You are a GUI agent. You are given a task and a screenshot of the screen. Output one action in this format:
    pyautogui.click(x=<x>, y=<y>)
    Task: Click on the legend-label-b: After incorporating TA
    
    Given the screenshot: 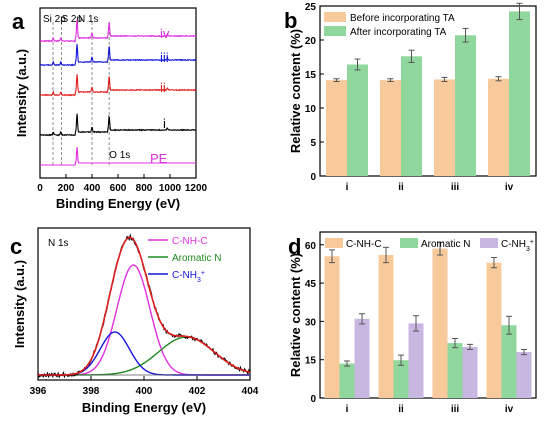 What is the action you would take?
    pyautogui.click(x=398, y=32)
    